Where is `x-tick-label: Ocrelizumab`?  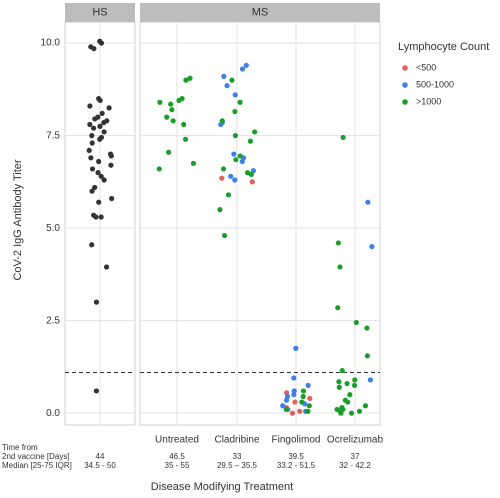 x-tick-label: Ocrelizumab is located at coordinates (355, 440).